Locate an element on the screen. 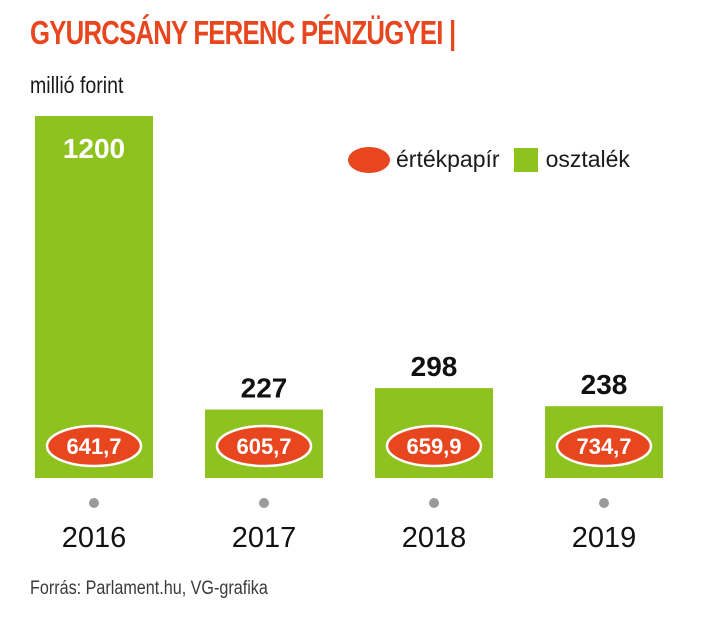 This screenshot has width=706, height=617. legend: értékpapír osztalék is located at coordinates (489, 159).